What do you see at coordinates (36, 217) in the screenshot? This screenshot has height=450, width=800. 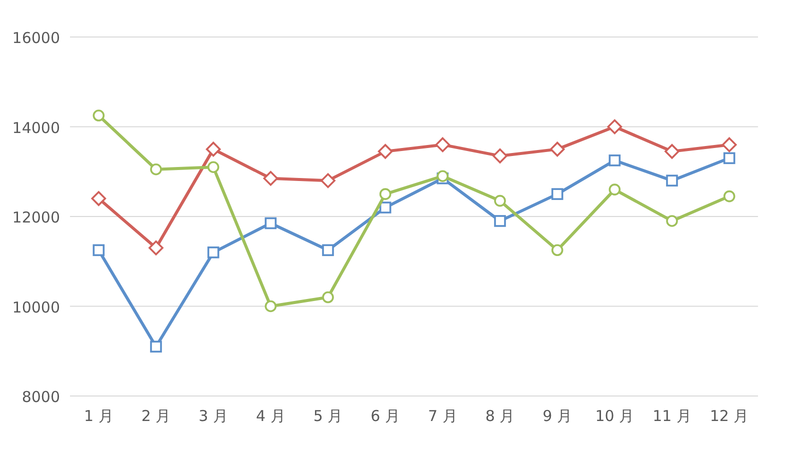 I see `y-tick-label: 12000` at bounding box center [36, 217].